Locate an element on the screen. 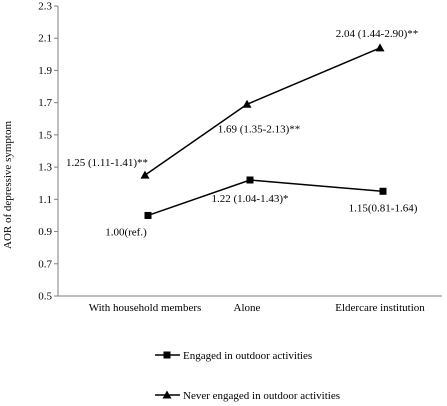 This screenshot has width=447, height=406. data-label: 1.15(0.81-1.64) is located at coordinates (383, 208).